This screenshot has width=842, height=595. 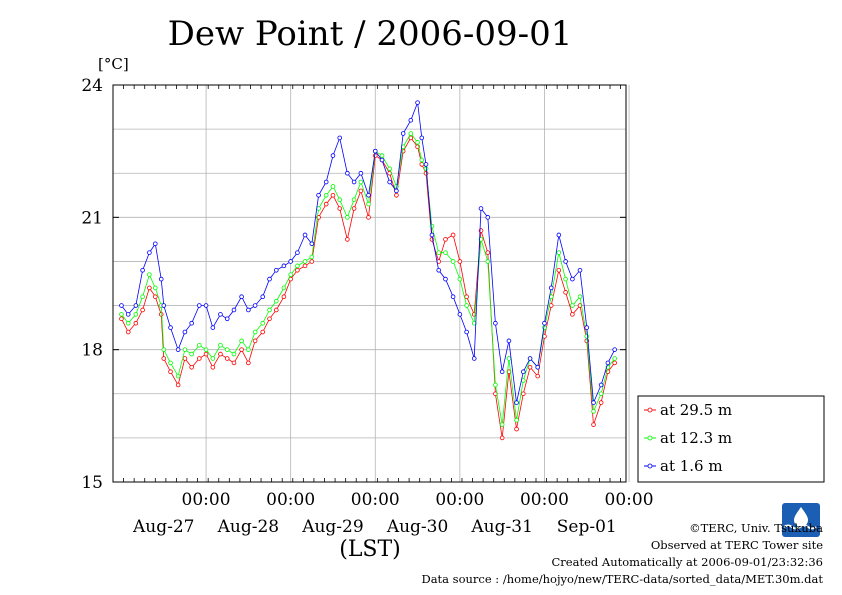 I want to click on legend-marker, so click(x=650, y=410).